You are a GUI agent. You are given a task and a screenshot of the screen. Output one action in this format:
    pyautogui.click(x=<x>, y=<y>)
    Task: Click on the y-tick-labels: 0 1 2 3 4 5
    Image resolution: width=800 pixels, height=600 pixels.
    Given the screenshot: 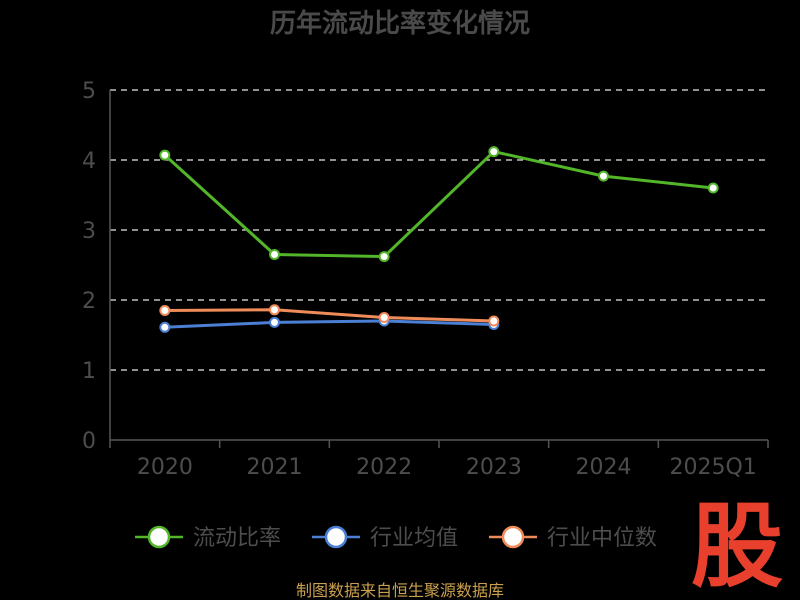 What is the action you would take?
    pyautogui.click(x=89, y=266)
    